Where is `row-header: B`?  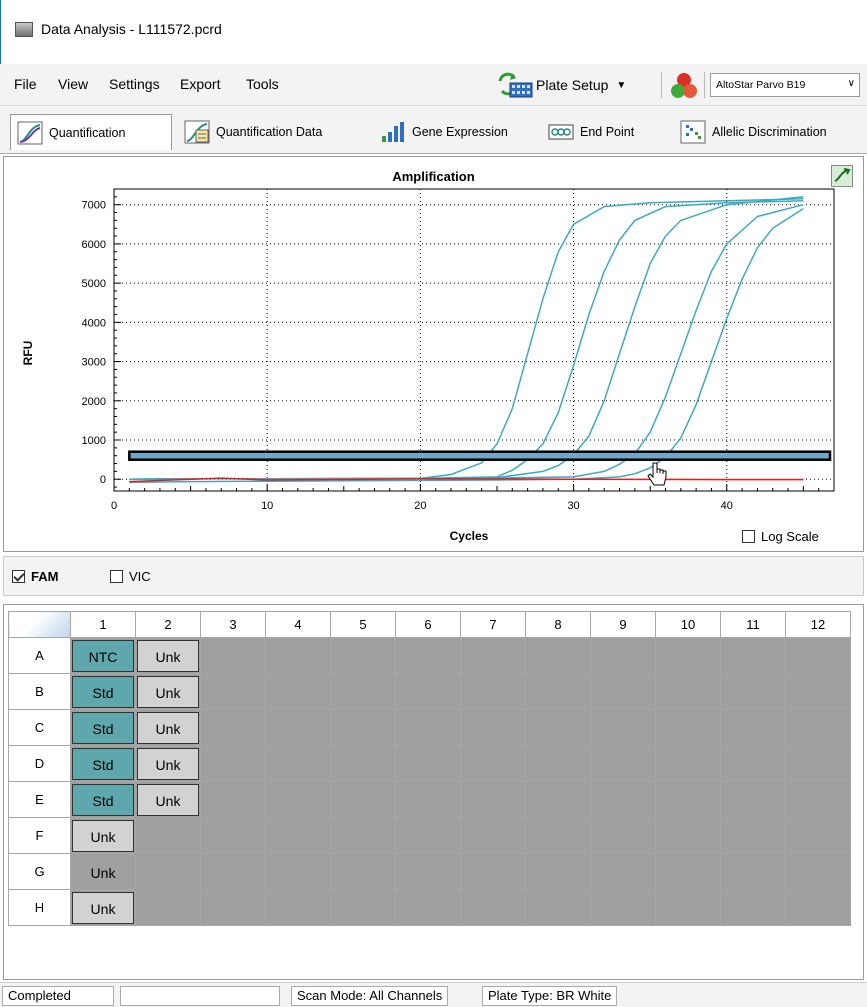
row-header: B is located at coordinates (39, 691).